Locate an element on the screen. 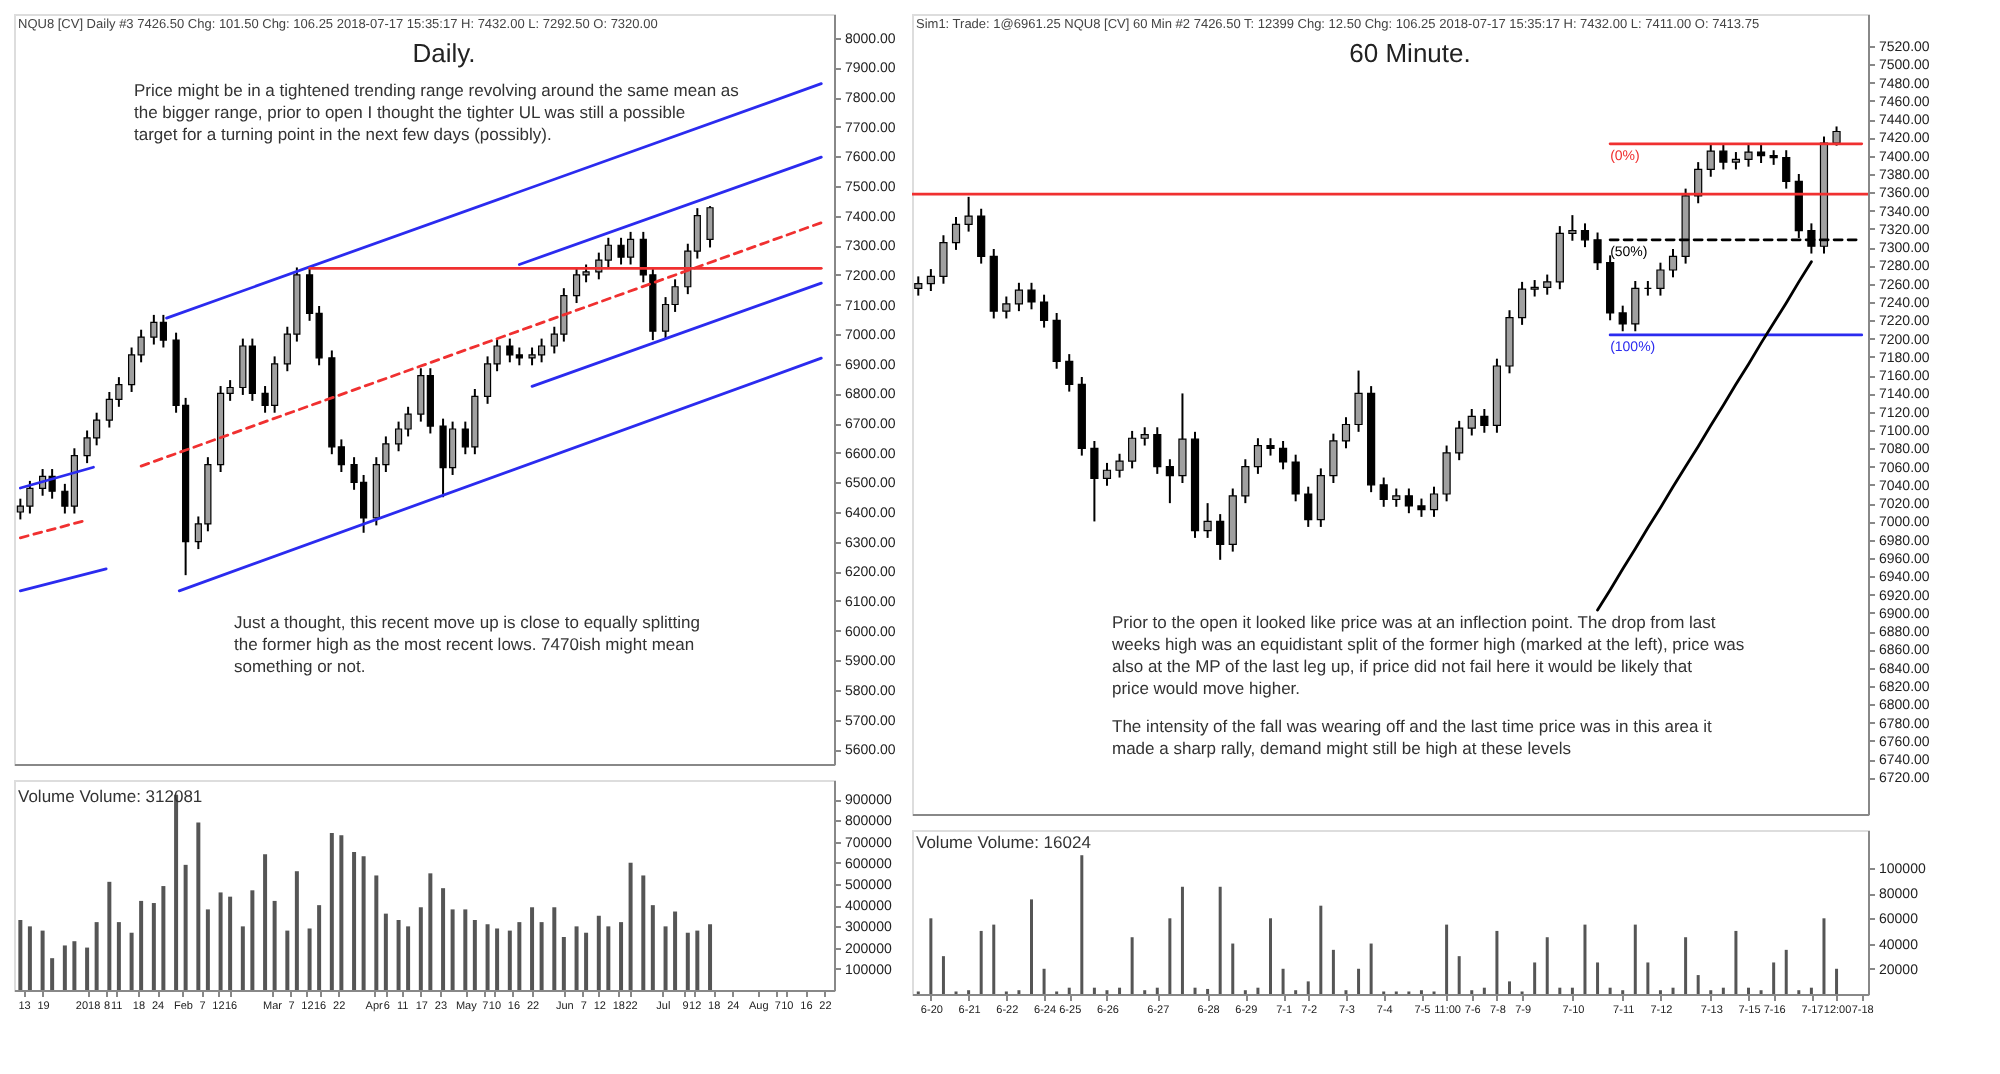 The width and height of the screenshot is (2000, 1074). annotation: Volume Volume: 16024 is located at coordinates (1004, 842).